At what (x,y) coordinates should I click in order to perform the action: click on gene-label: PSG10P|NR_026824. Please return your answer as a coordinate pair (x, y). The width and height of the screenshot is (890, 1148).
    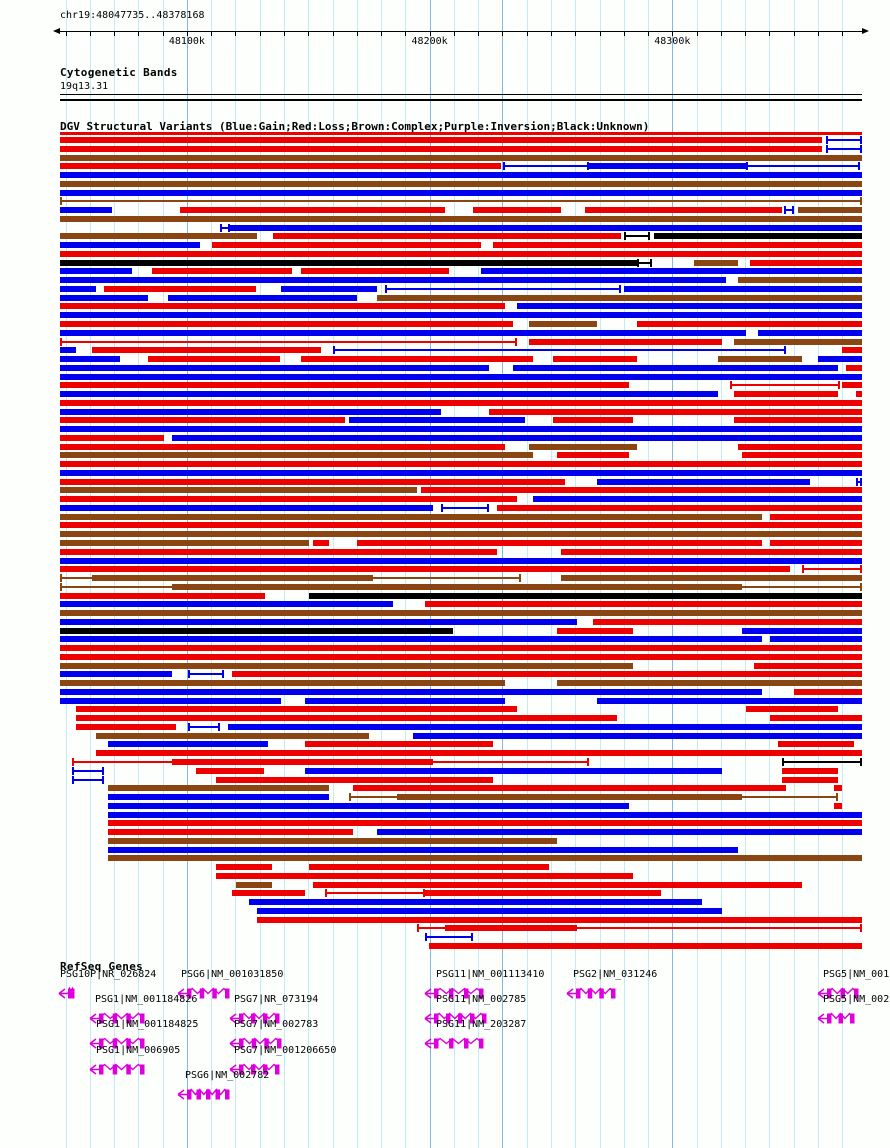
    Looking at the image, I should click on (108, 974).